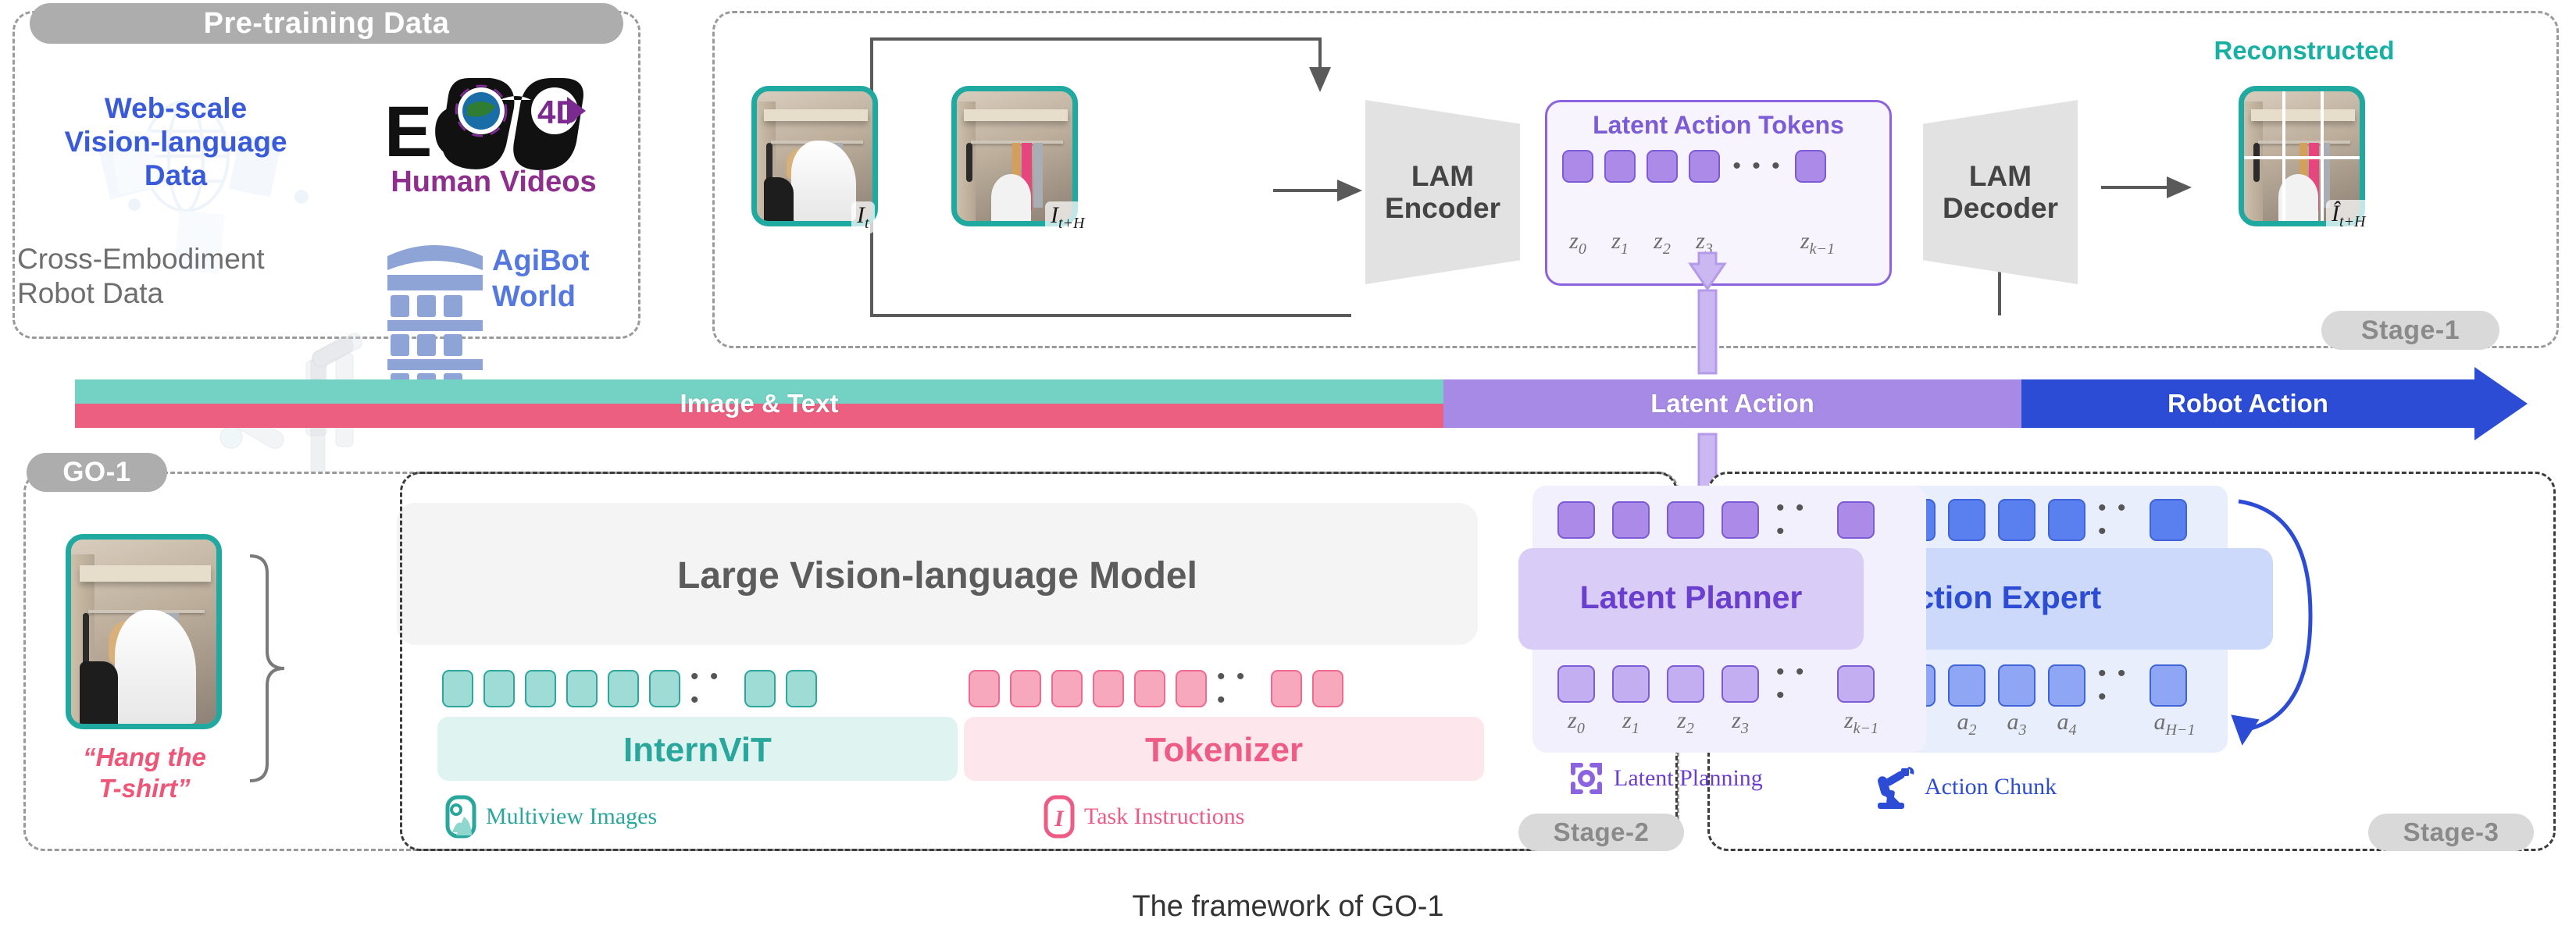  I want to click on flow-arrow-head, so click(2501, 403).